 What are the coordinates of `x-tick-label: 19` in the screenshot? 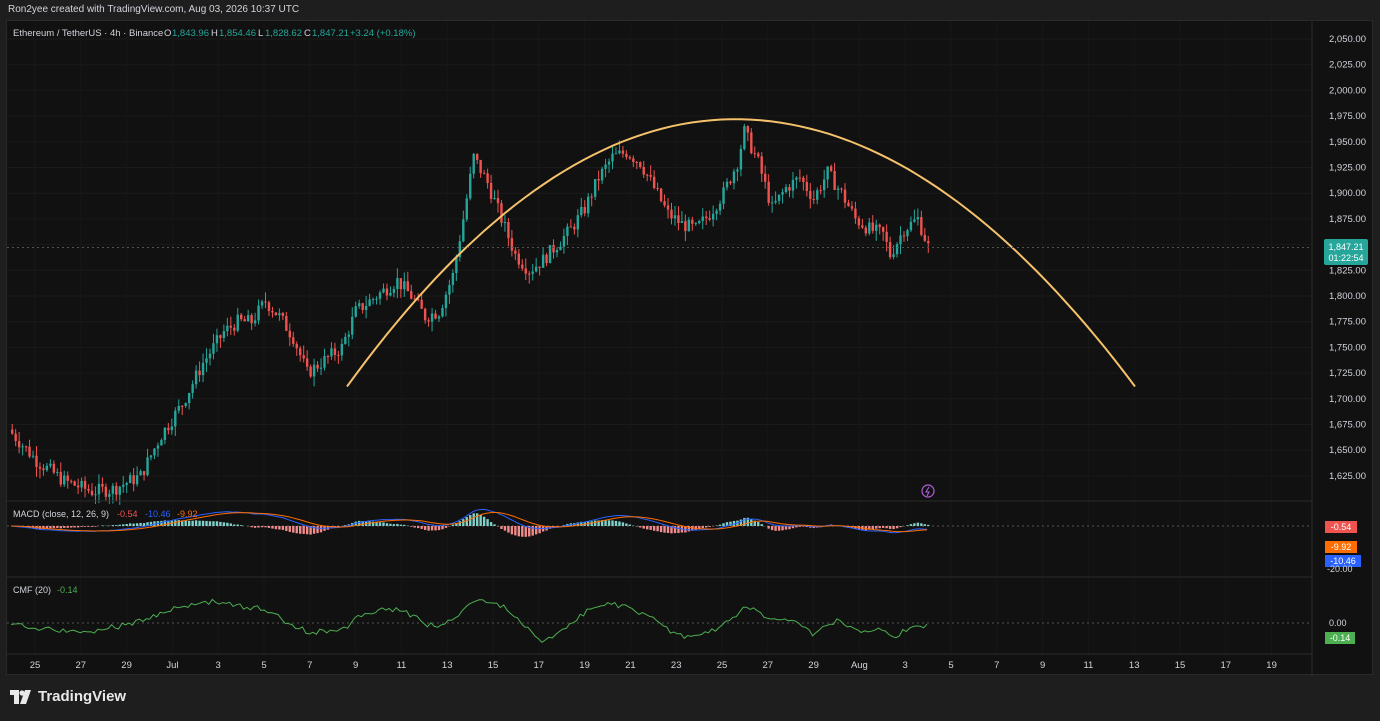 It's located at (584, 665).